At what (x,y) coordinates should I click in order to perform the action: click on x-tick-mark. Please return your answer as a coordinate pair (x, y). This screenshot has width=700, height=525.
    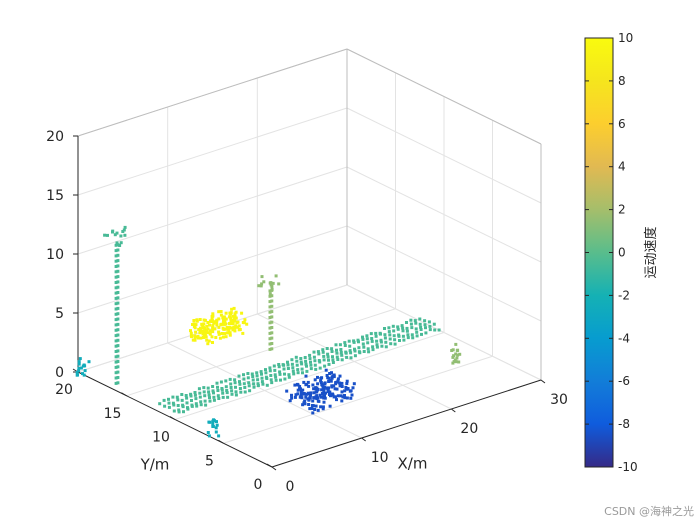
    Looking at the image, I should click on (363, 439).